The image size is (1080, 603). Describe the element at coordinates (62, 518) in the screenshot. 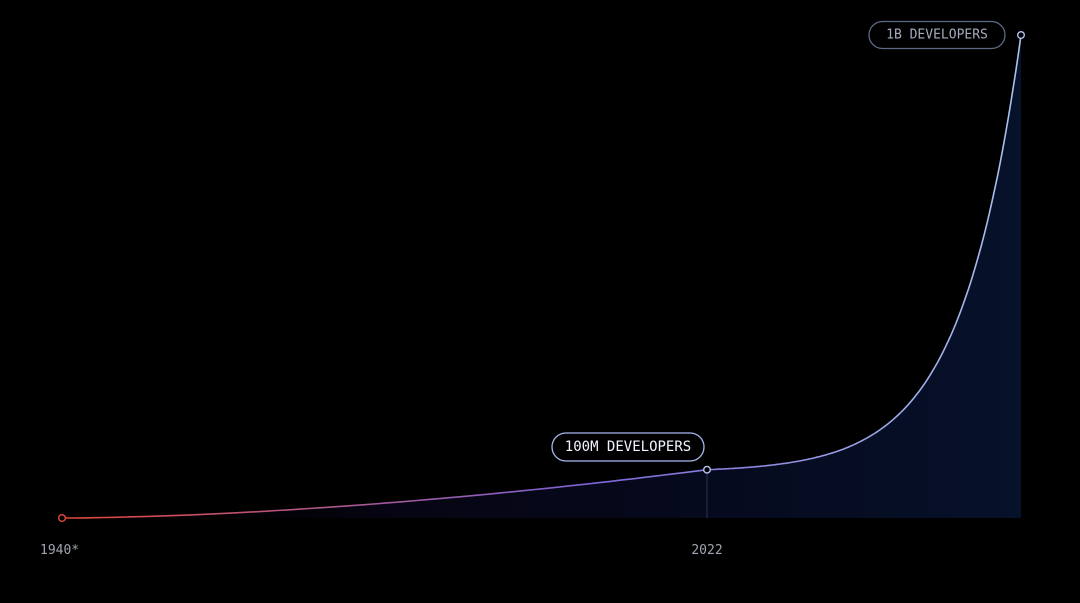

I see `data-point-start` at that location.